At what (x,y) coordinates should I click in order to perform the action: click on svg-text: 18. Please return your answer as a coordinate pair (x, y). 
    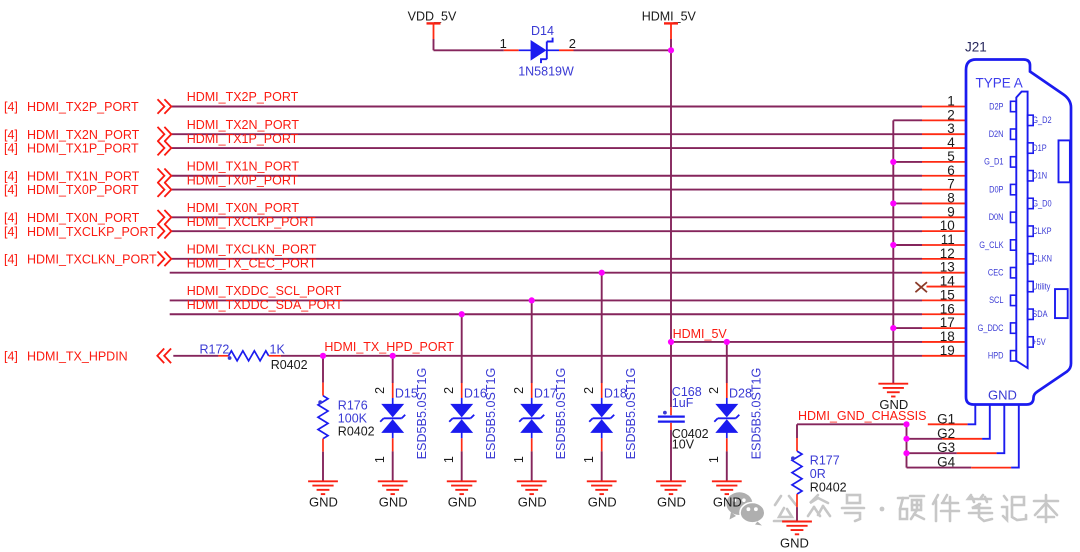
    Looking at the image, I should click on (947, 336).